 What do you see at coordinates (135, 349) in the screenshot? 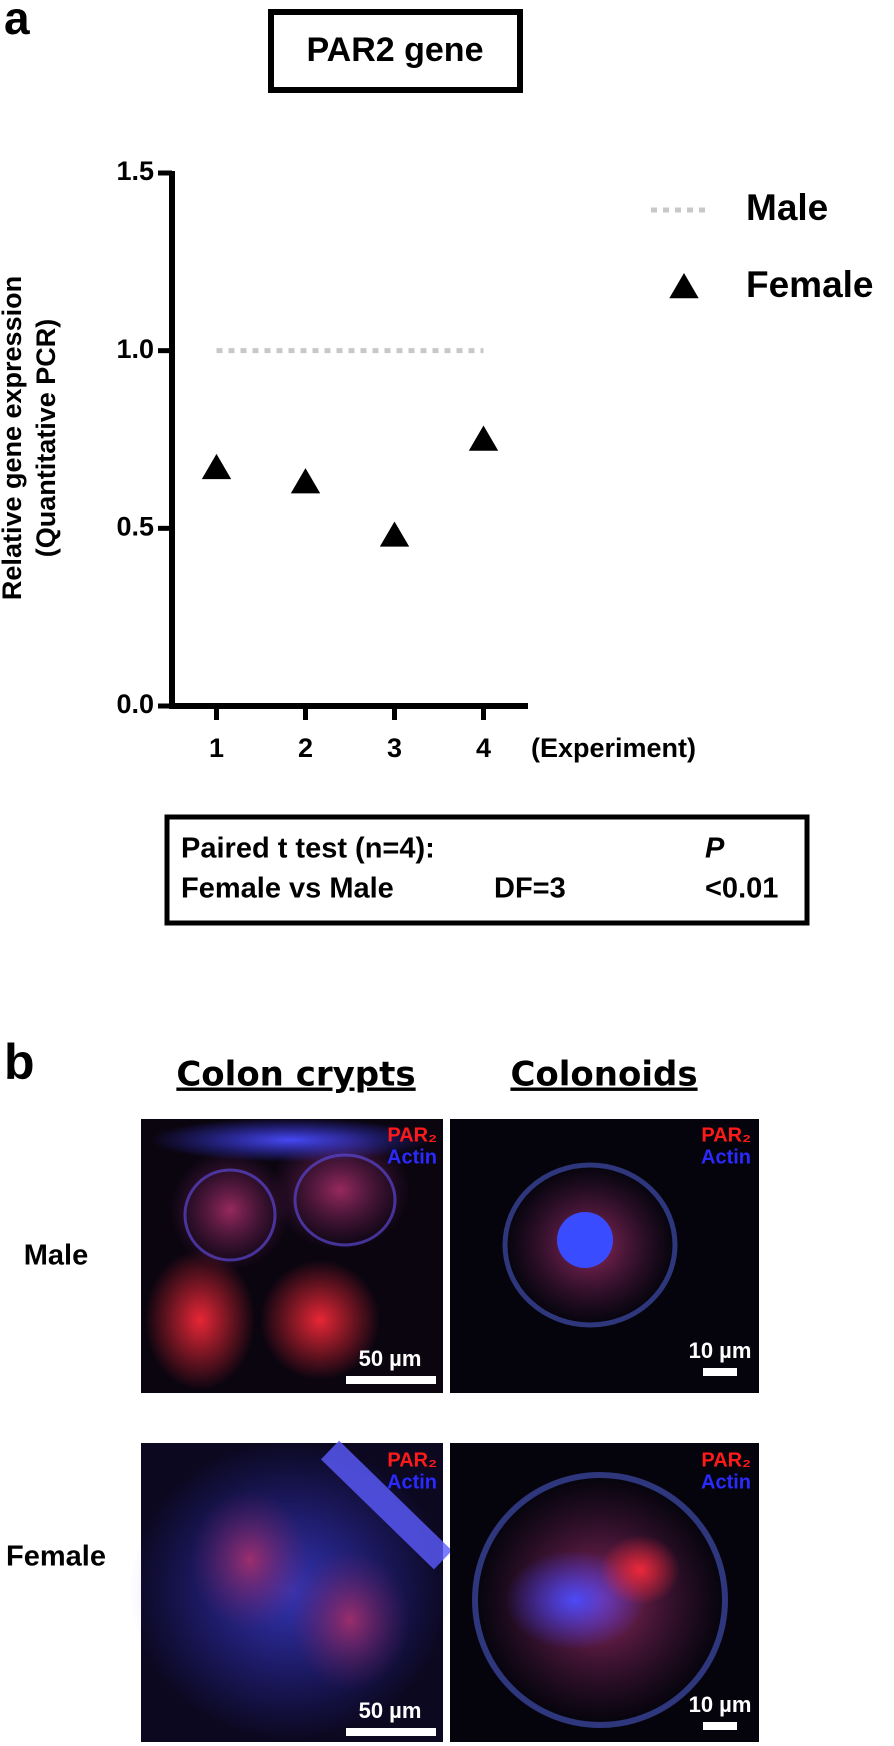
I see `y-tick-label: 1.0` at bounding box center [135, 349].